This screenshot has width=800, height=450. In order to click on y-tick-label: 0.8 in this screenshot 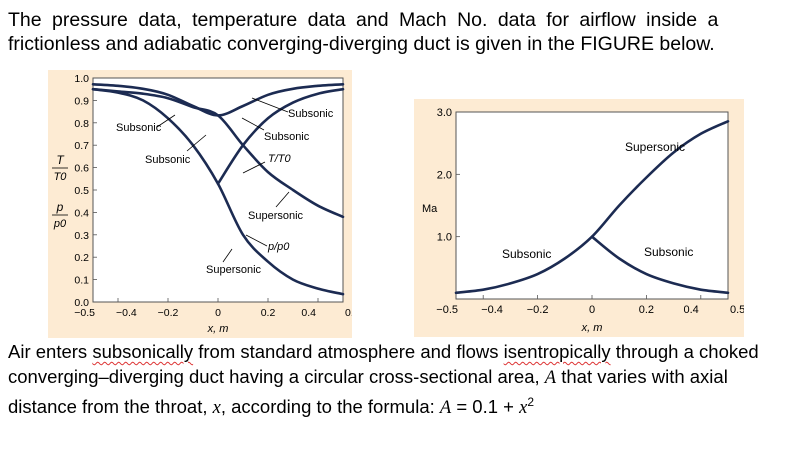, I will do `click(81, 124)`.